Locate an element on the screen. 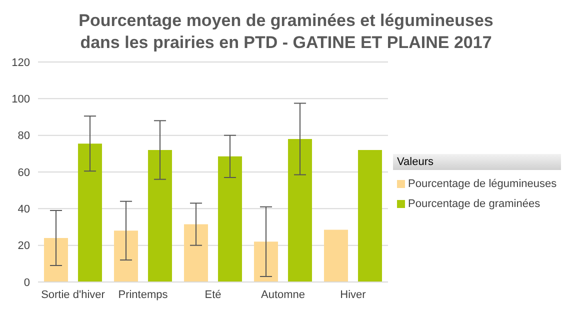 Image resolution: width=572 pixels, height=320 pixels. x-tick-label: Automne is located at coordinates (283, 294).